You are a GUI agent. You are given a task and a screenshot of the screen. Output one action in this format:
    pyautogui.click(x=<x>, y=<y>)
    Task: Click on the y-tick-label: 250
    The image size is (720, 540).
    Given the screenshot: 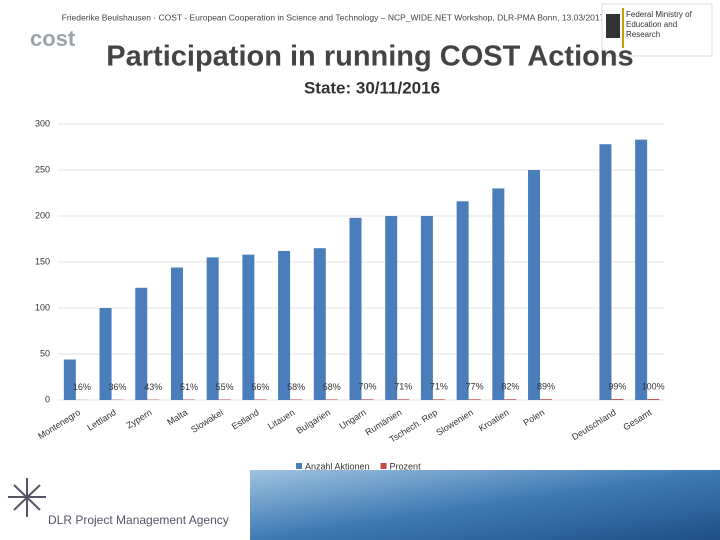 What is the action you would take?
    pyautogui.click(x=42, y=169)
    